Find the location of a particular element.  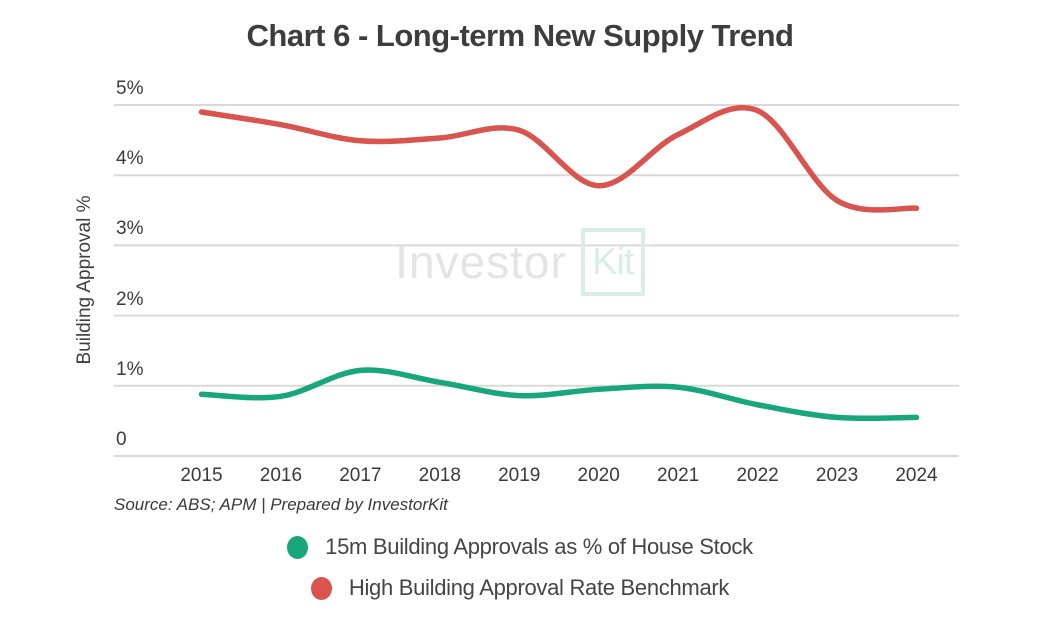

legend-item: High Building Approval Rate Benchmark is located at coordinates (520, 588).